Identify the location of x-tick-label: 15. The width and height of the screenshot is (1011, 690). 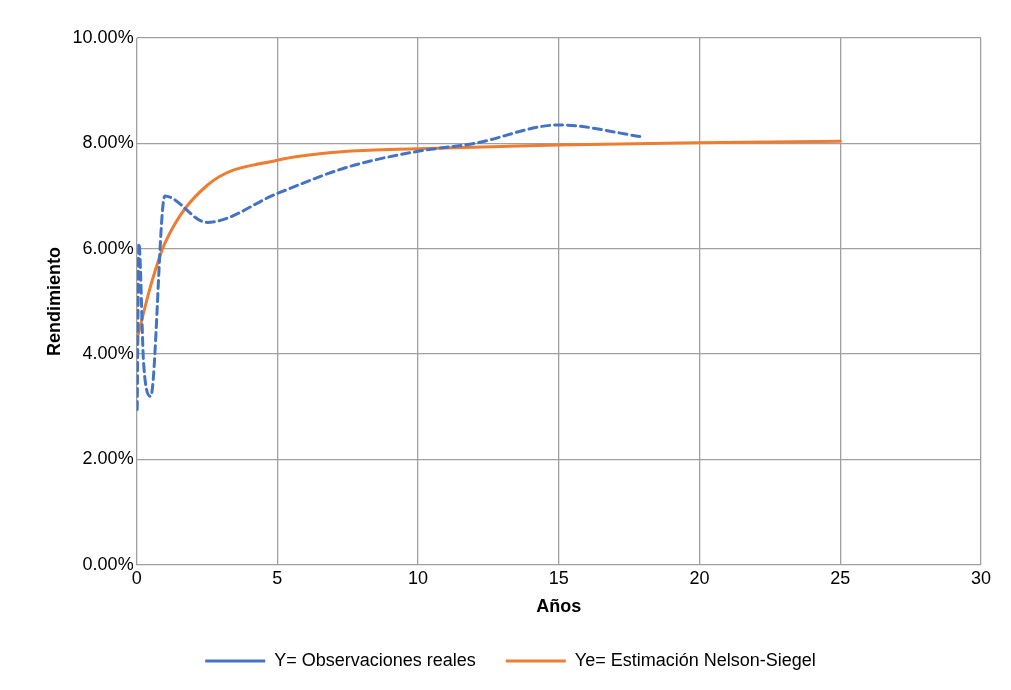
(558, 577).